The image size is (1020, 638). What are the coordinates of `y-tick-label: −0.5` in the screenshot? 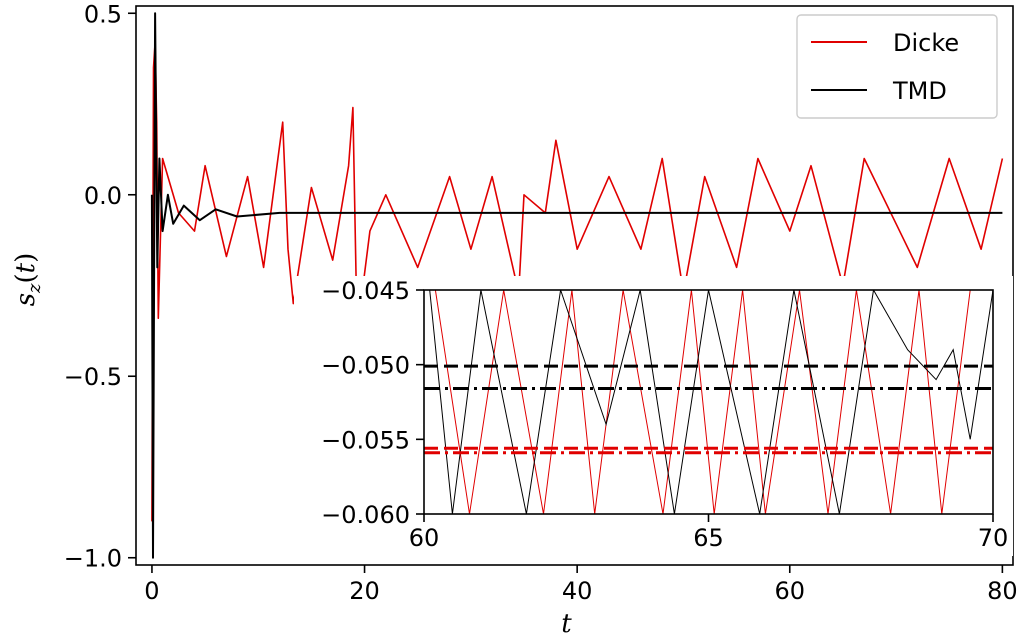 It's located at (93, 377).